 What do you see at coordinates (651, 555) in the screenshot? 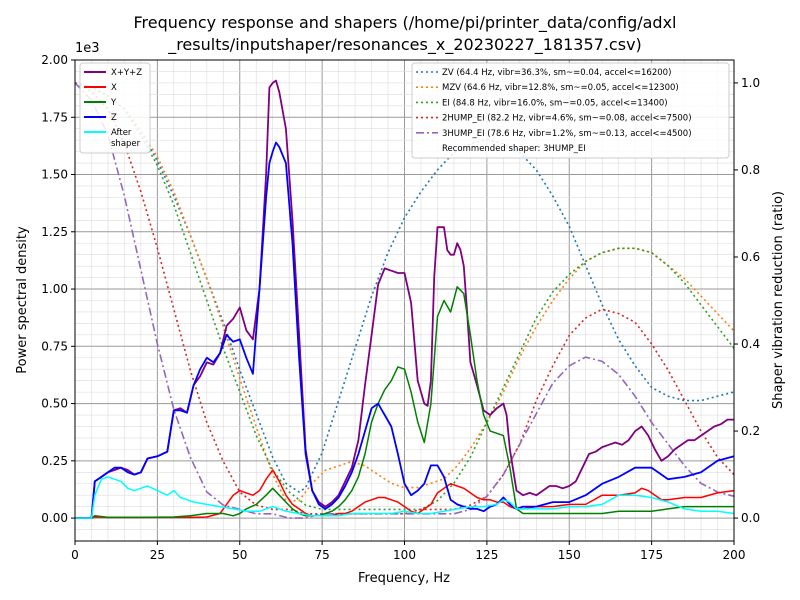
I see `x-tick-label: 175` at bounding box center [651, 555].